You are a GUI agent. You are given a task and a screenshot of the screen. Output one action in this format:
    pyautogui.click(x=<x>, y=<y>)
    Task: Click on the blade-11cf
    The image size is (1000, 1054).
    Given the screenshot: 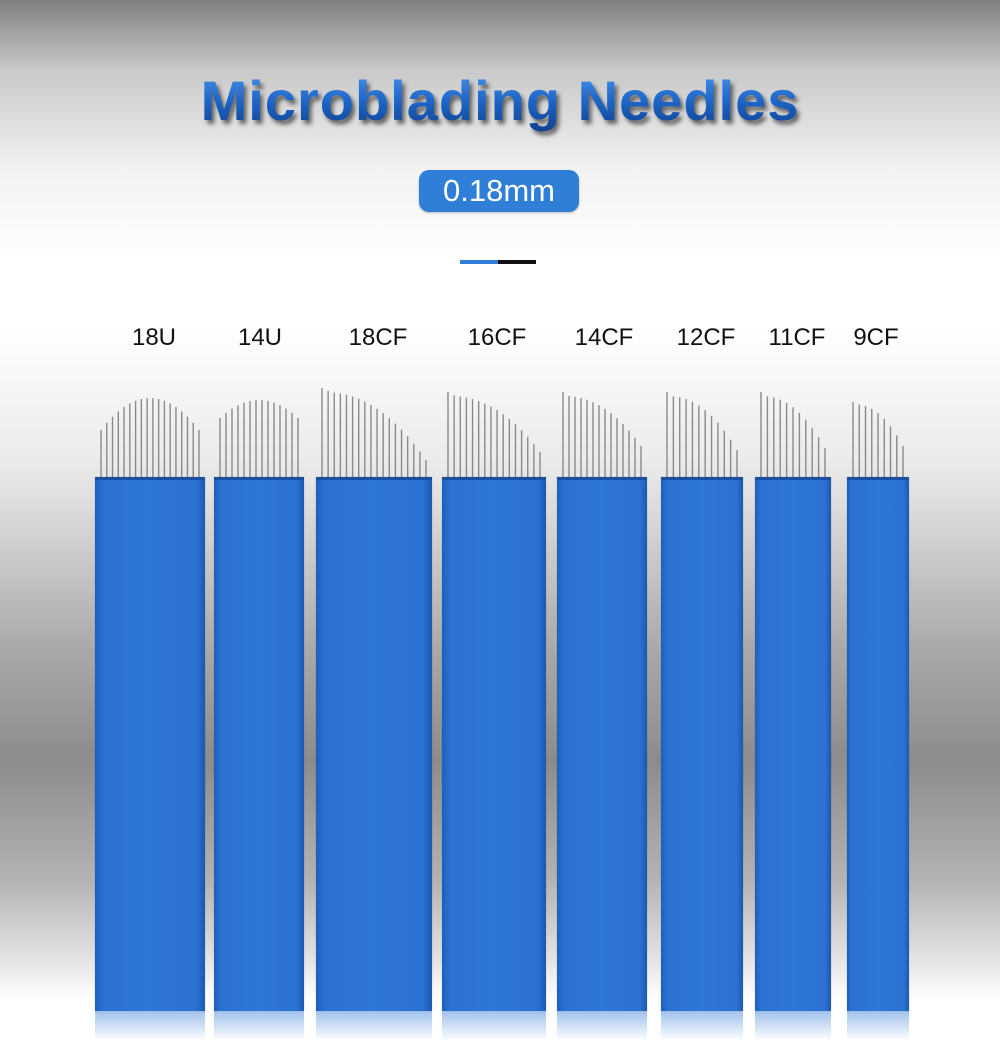 What is the action you would take?
    pyautogui.click(x=793, y=744)
    